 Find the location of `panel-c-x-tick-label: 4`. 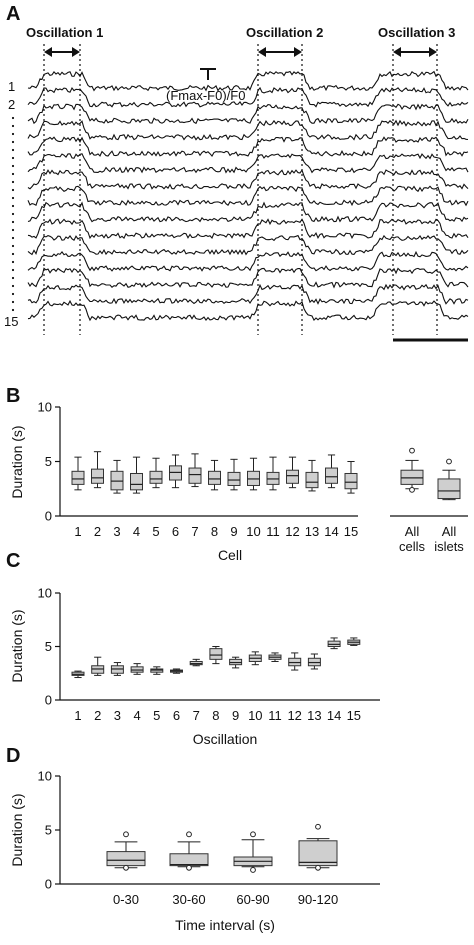

panel-c-x-tick-label: 4 is located at coordinates (136, 715).